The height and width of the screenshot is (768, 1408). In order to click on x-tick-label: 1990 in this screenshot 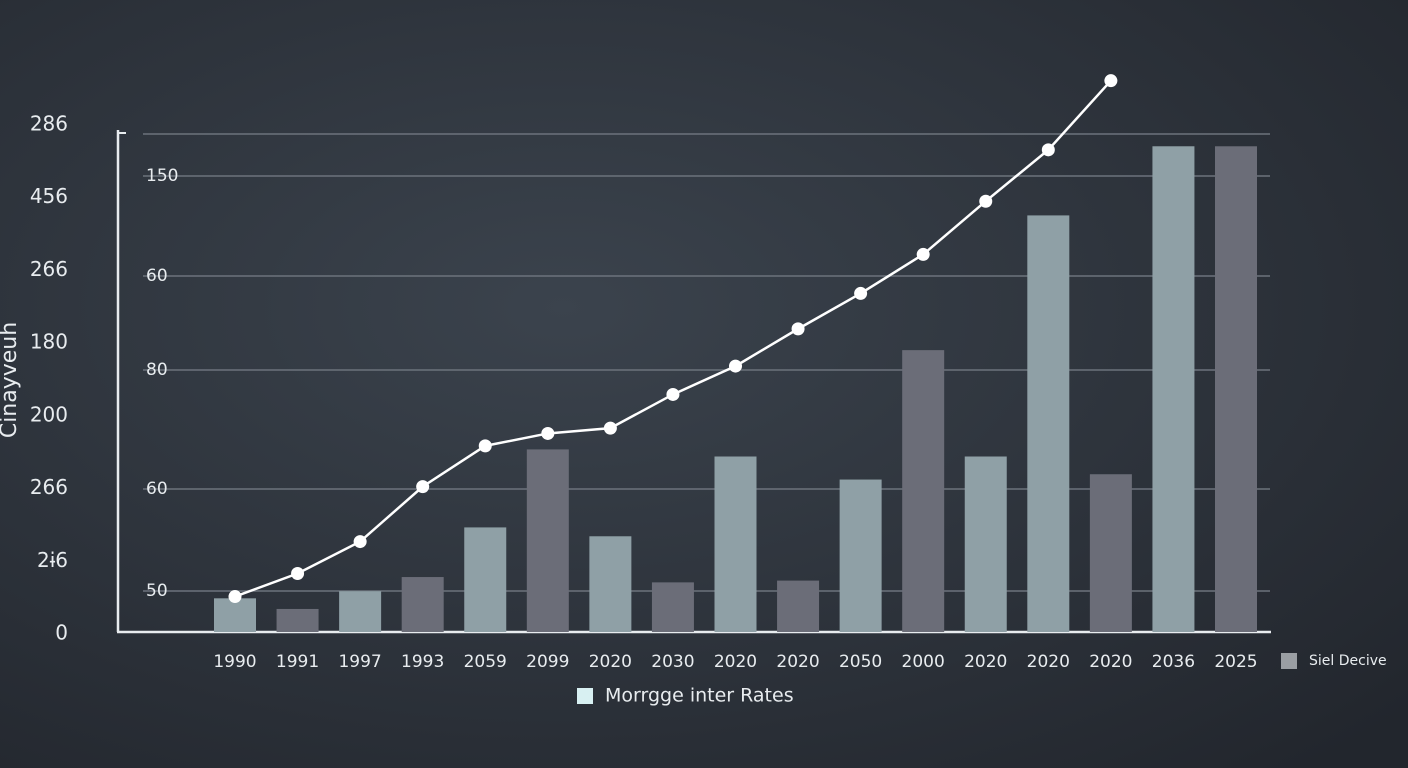, I will do `click(234, 662)`.